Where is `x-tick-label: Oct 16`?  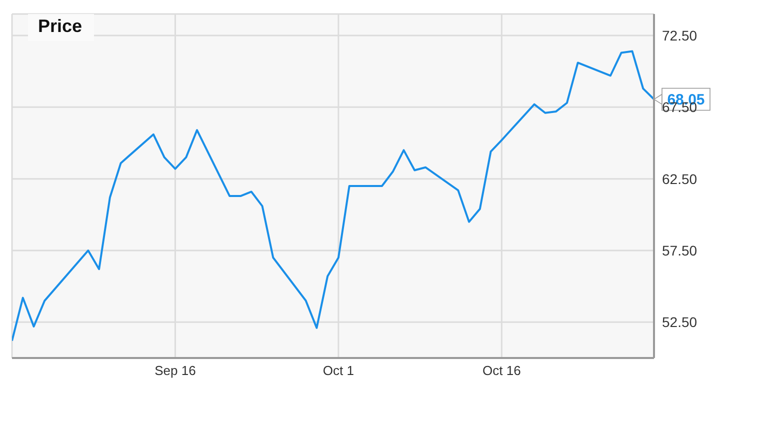
x-tick-label: Oct 16 is located at coordinates (501, 370).